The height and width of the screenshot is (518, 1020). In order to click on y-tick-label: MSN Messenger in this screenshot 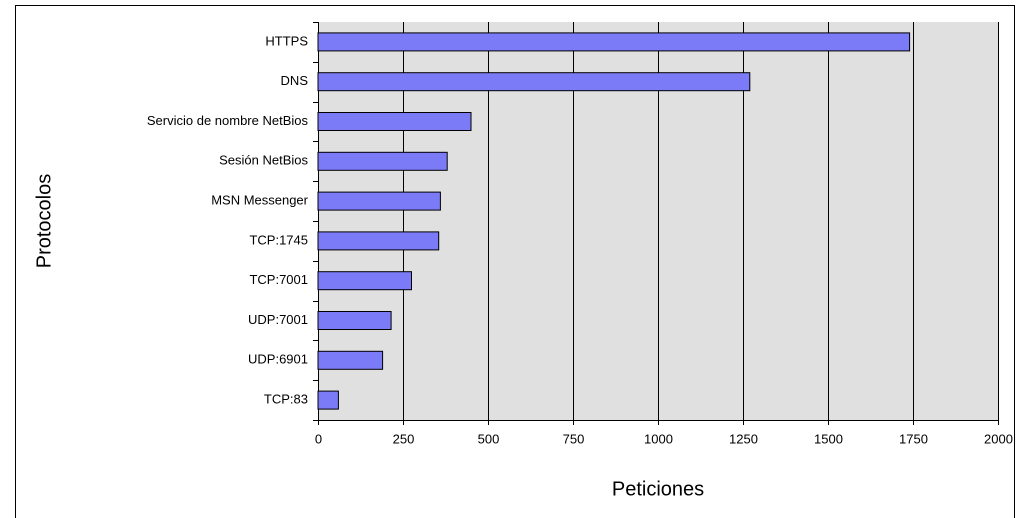, I will do `click(259, 200)`.